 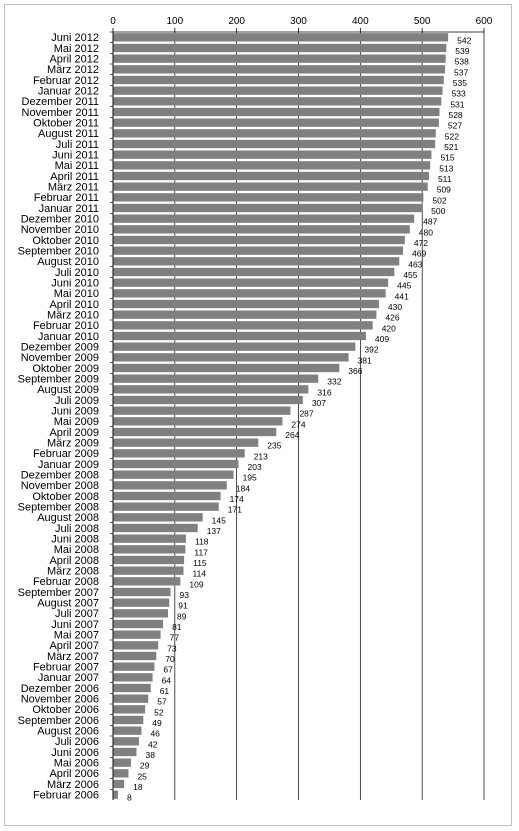 I want to click on data-label: 420, so click(x=389, y=328).